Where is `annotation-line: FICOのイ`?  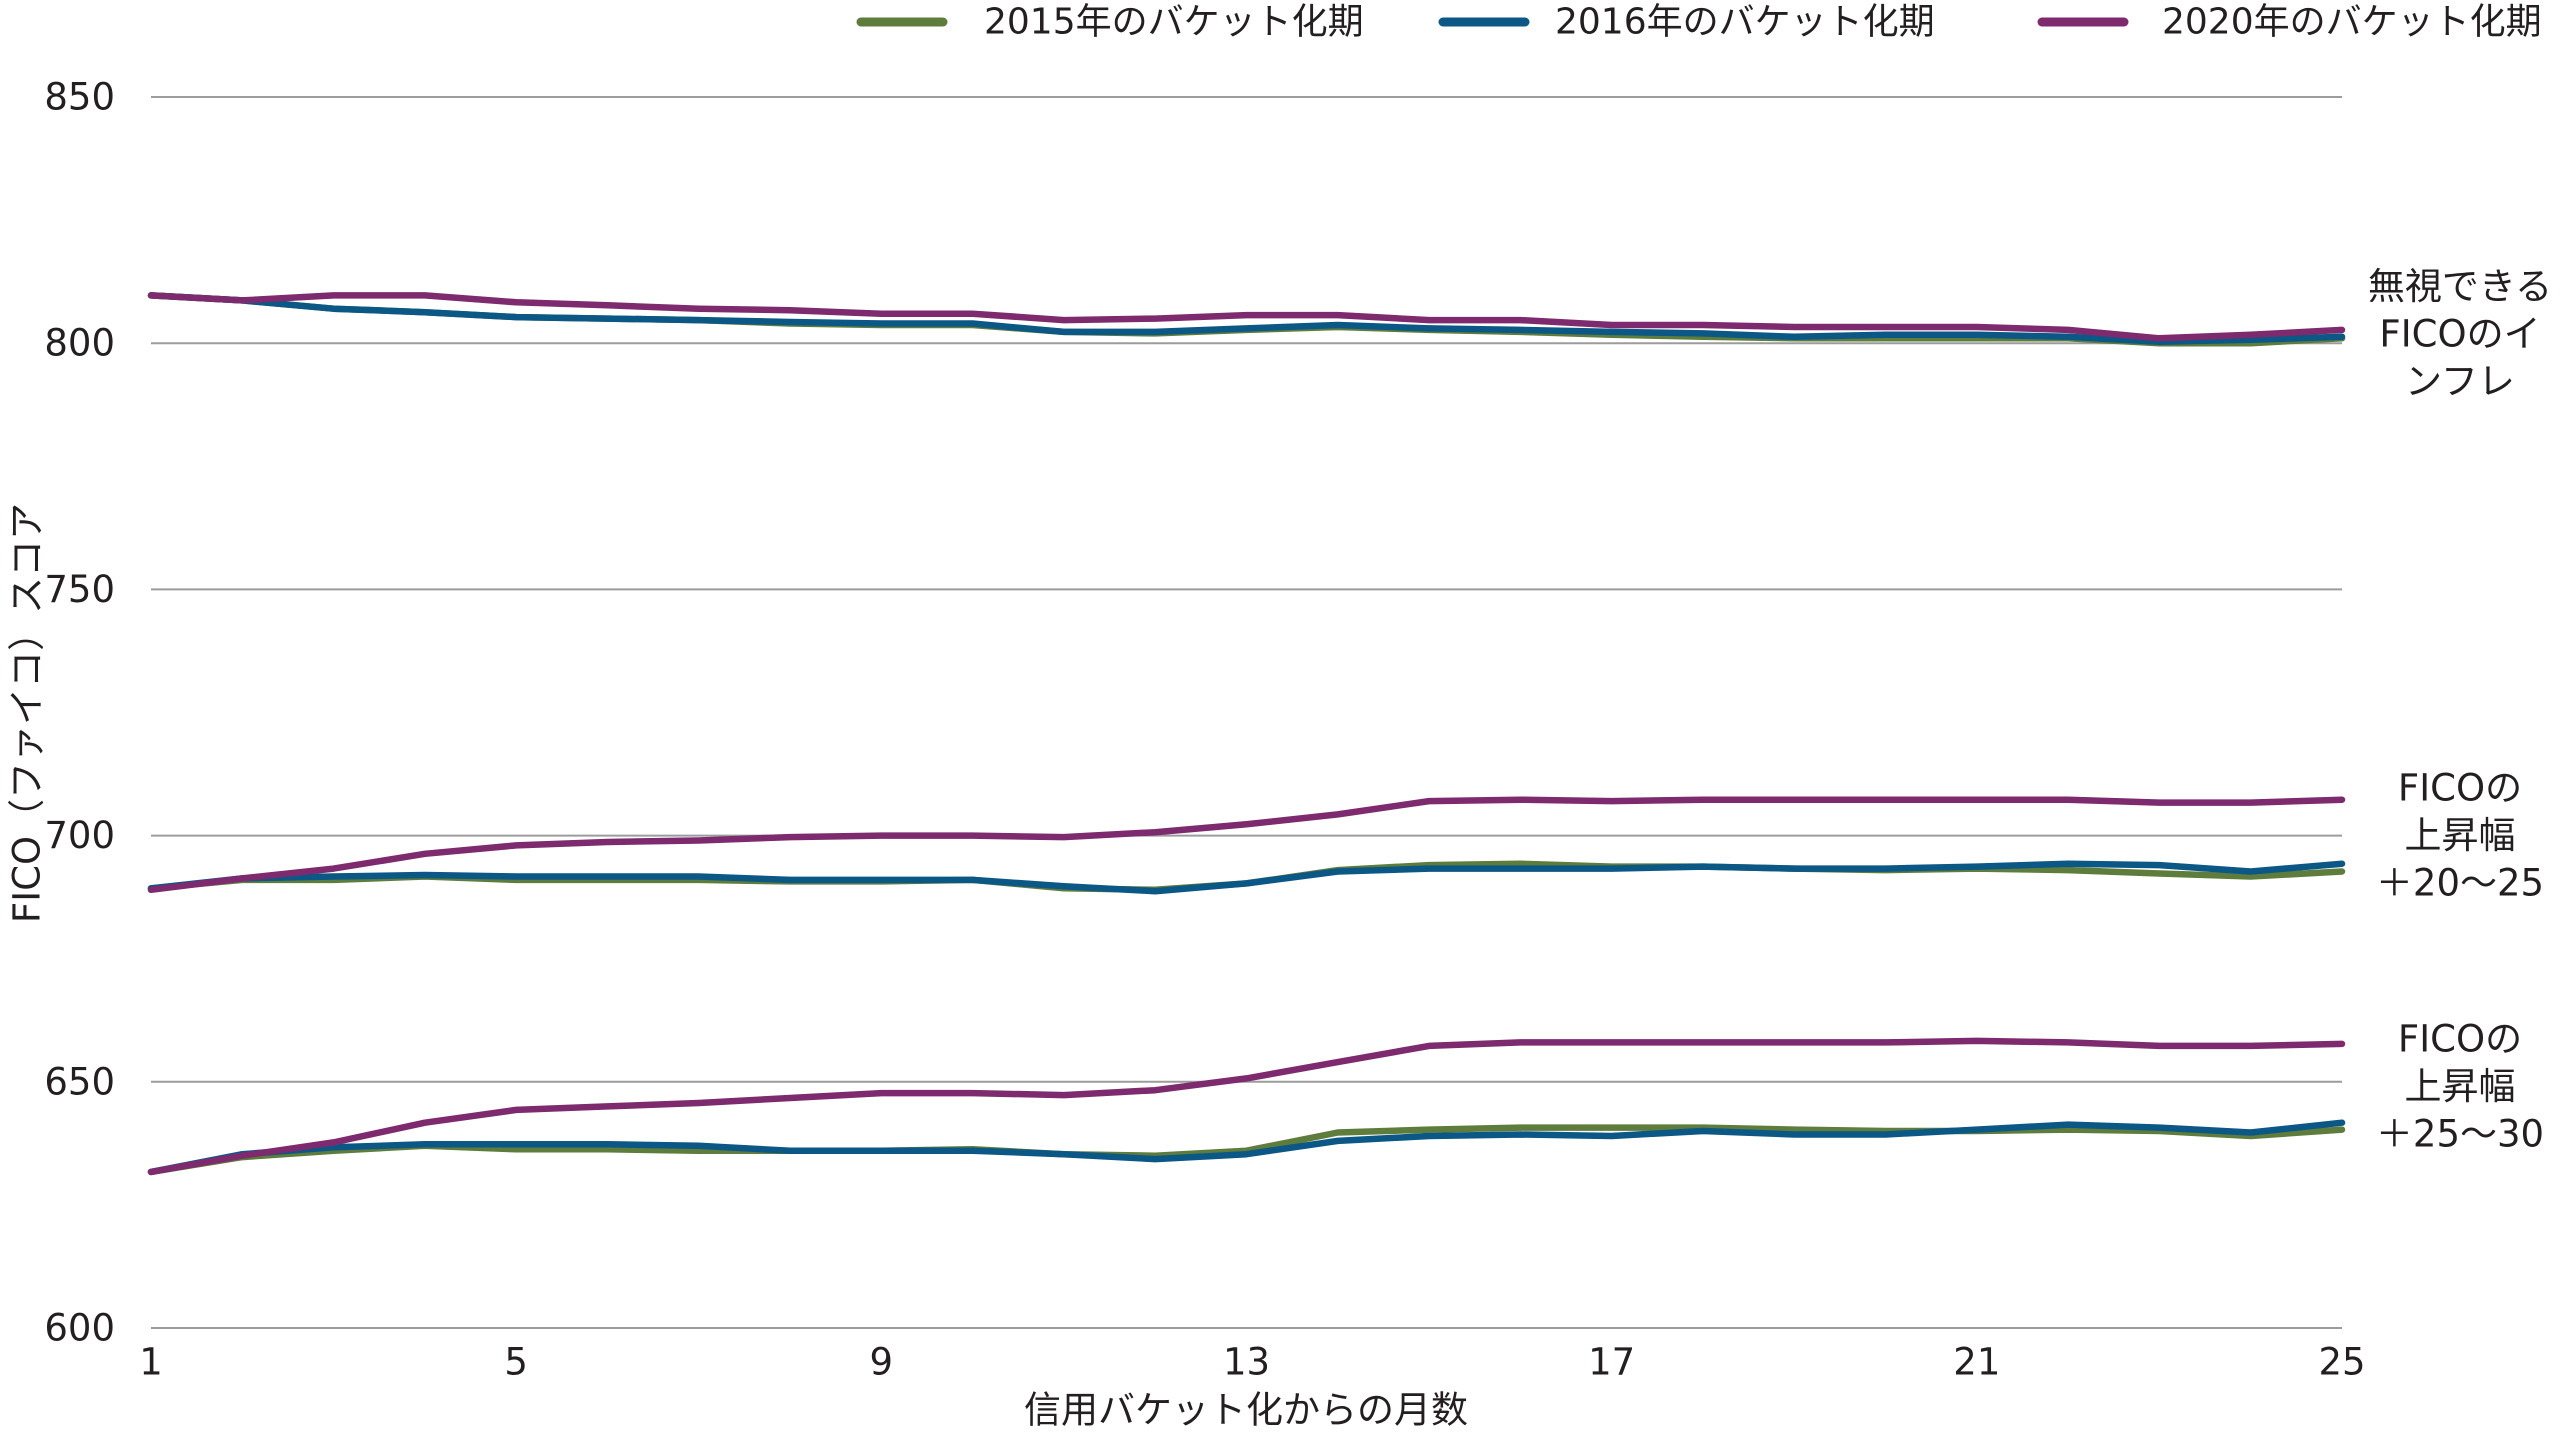 annotation-line: FICOのイ is located at coordinates (2459, 334).